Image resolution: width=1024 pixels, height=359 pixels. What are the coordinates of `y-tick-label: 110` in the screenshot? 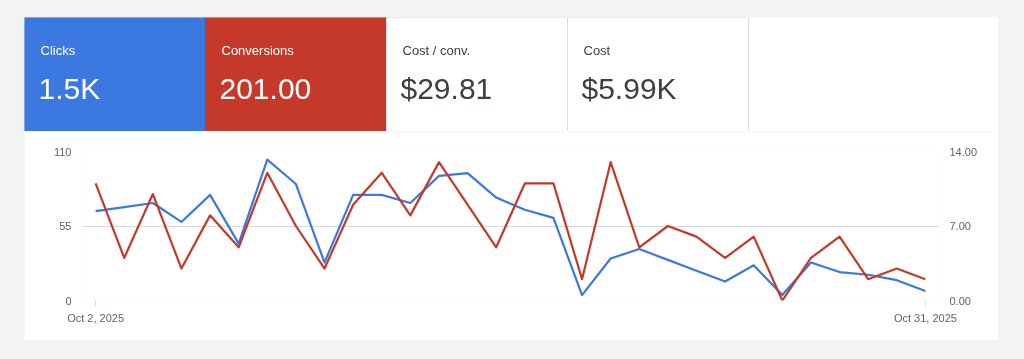 It's located at (62, 151).